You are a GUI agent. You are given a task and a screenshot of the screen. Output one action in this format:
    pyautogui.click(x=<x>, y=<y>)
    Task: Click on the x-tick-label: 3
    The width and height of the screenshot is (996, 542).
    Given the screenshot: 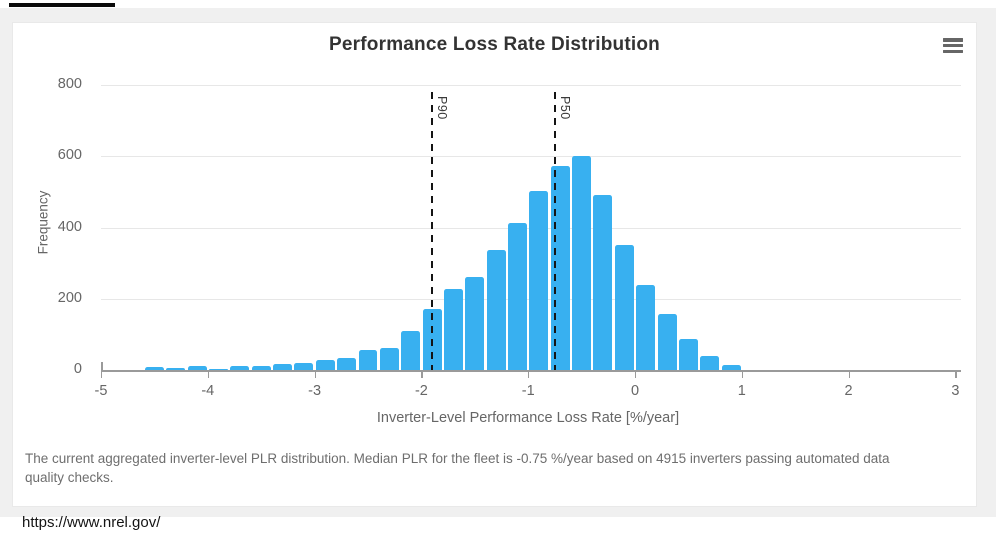 What is the action you would take?
    pyautogui.click(x=955, y=391)
    